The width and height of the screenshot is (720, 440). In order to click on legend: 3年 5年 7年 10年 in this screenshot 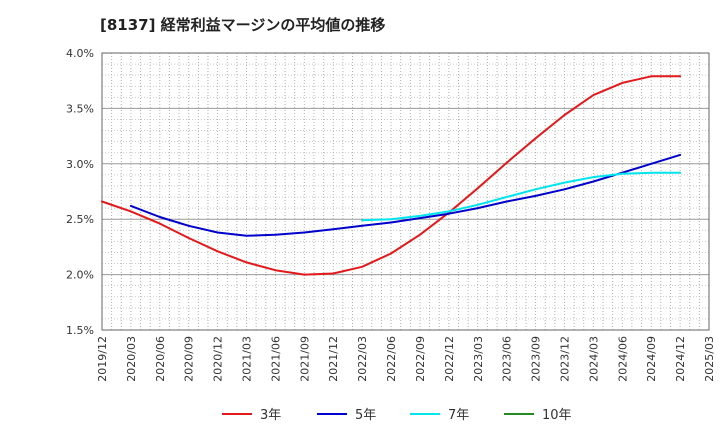, I will do `click(397, 415)`.